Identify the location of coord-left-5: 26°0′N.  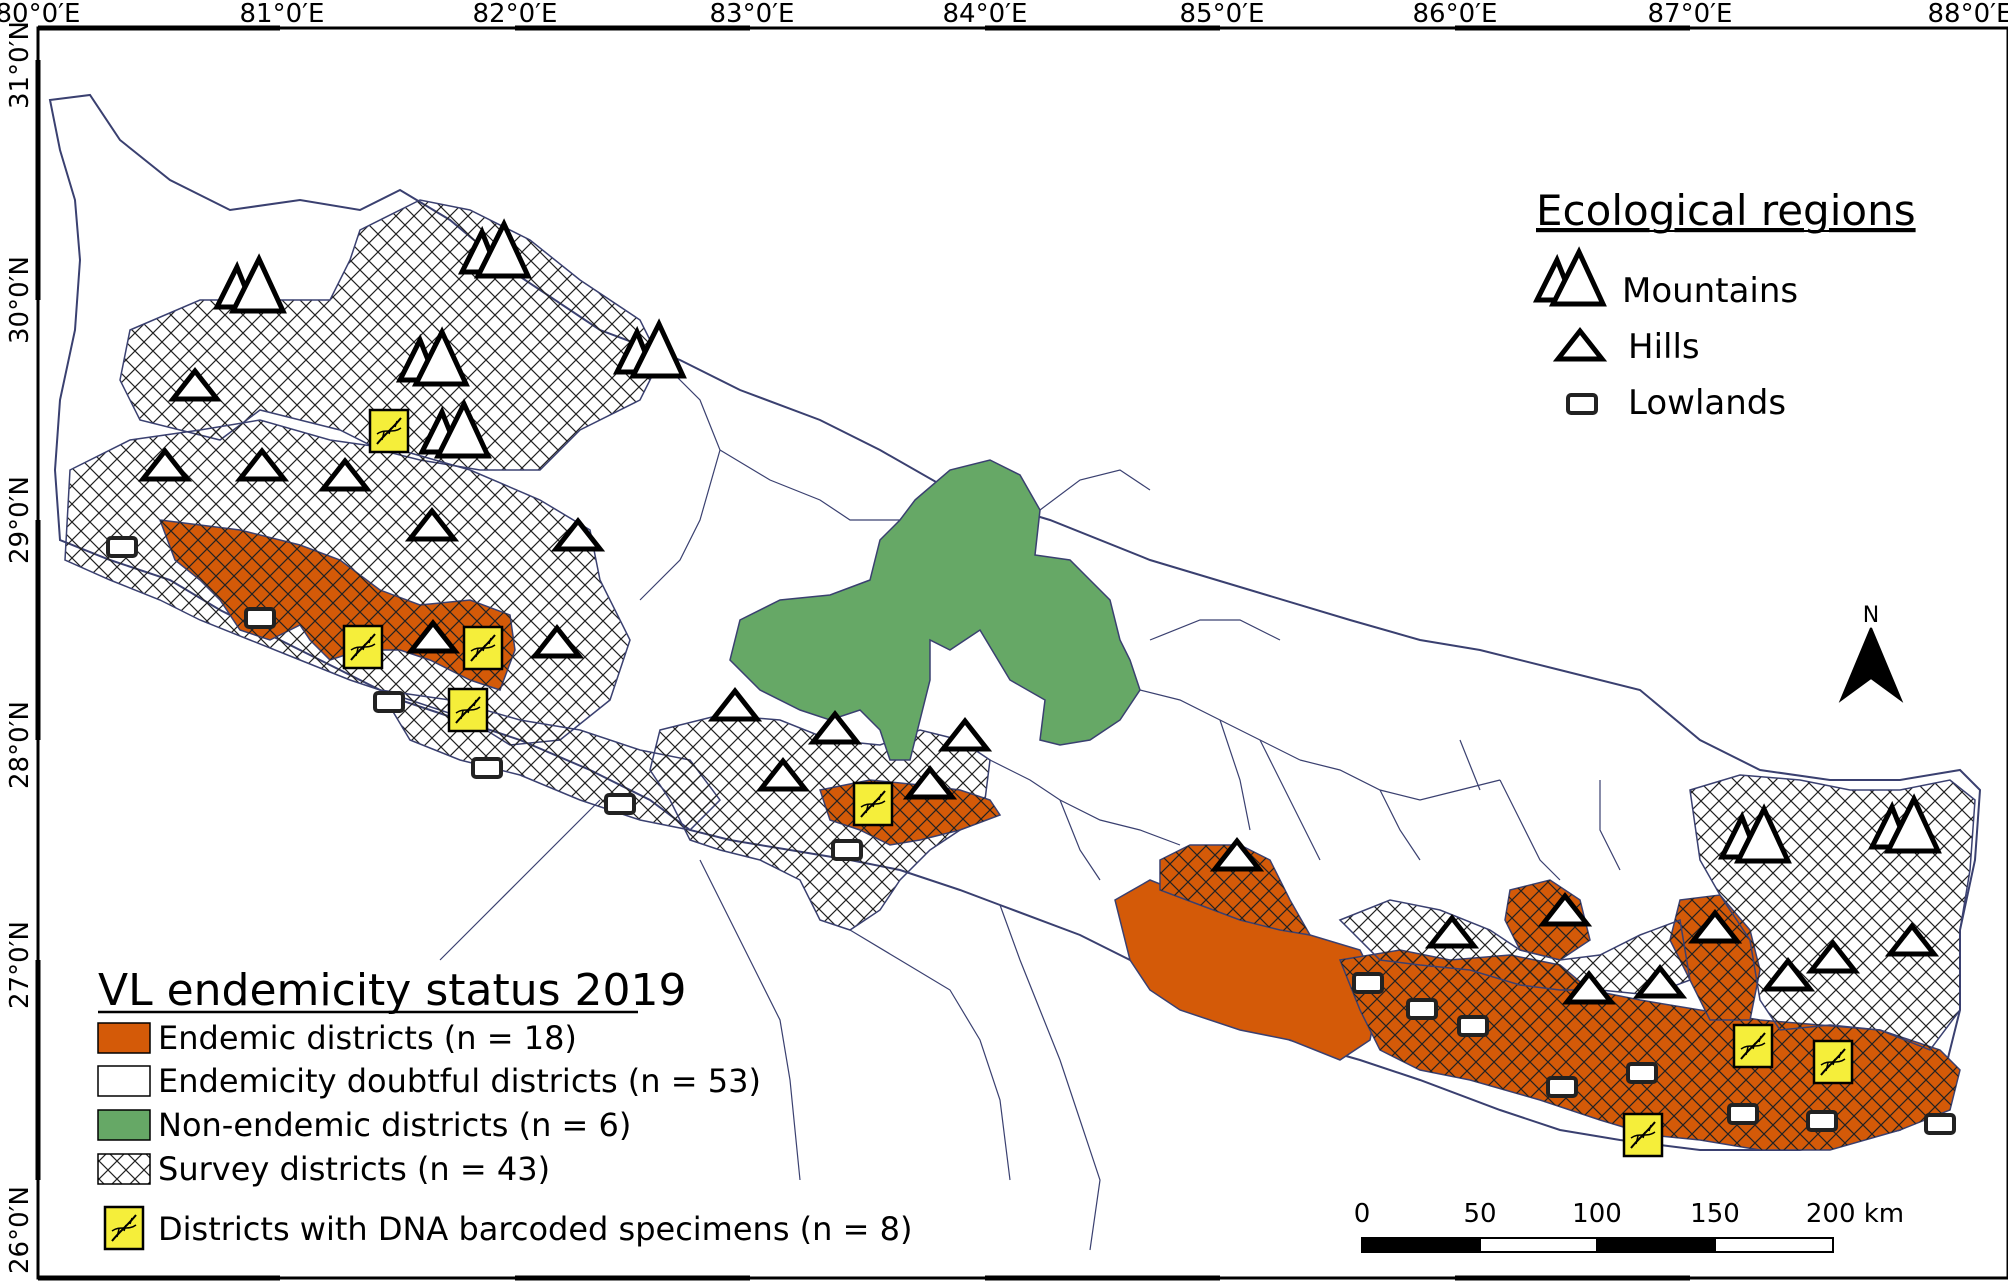
(20, 1230).